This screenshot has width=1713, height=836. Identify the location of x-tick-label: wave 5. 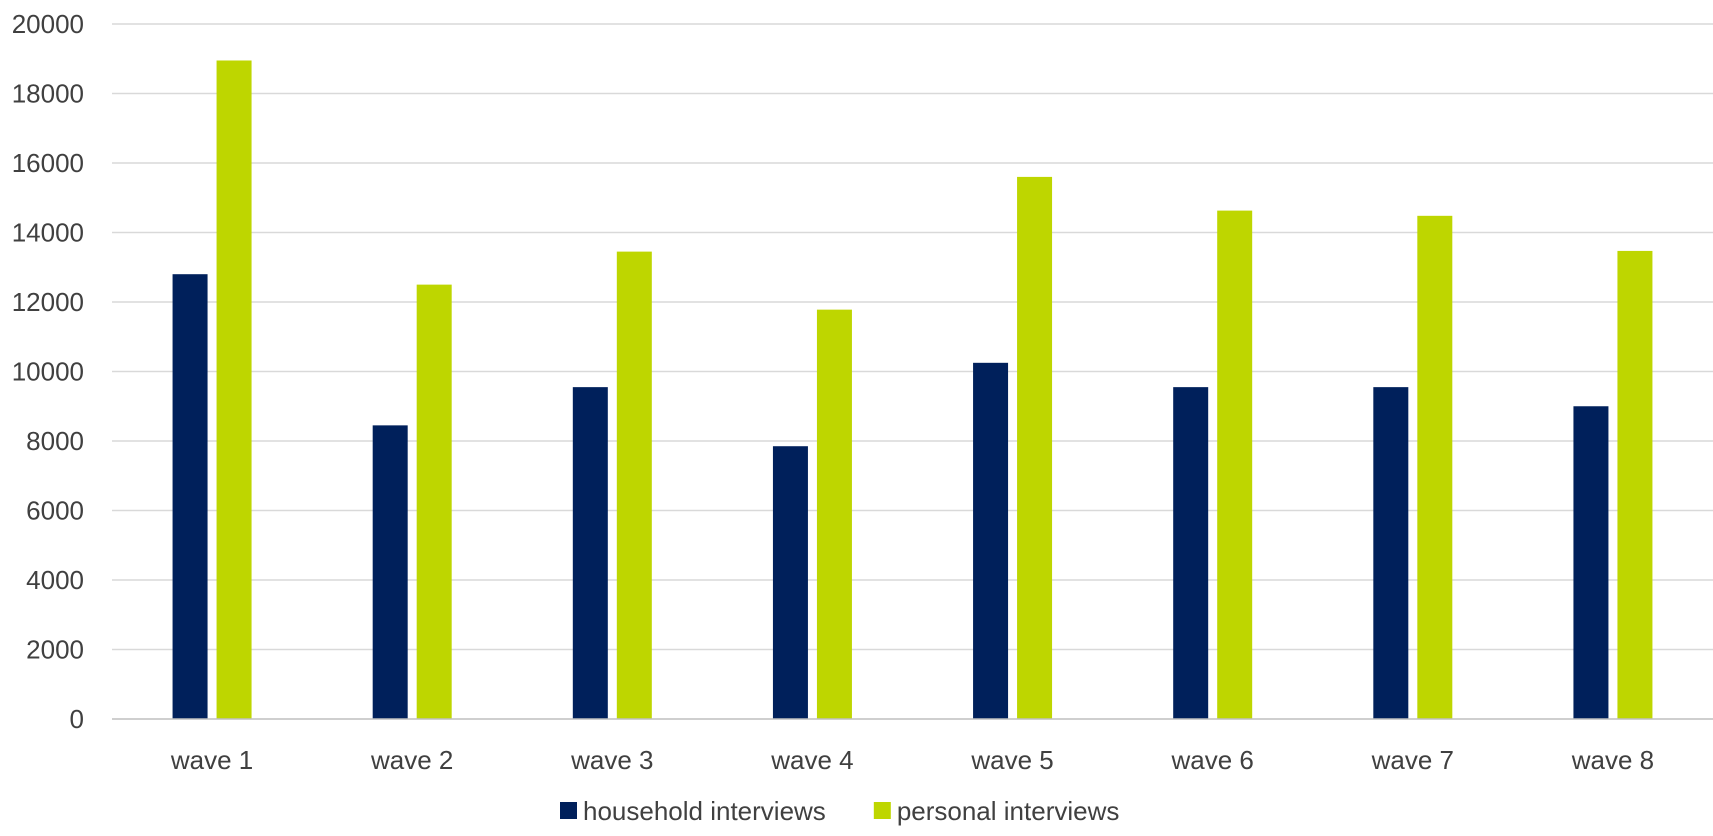
(1011, 760).